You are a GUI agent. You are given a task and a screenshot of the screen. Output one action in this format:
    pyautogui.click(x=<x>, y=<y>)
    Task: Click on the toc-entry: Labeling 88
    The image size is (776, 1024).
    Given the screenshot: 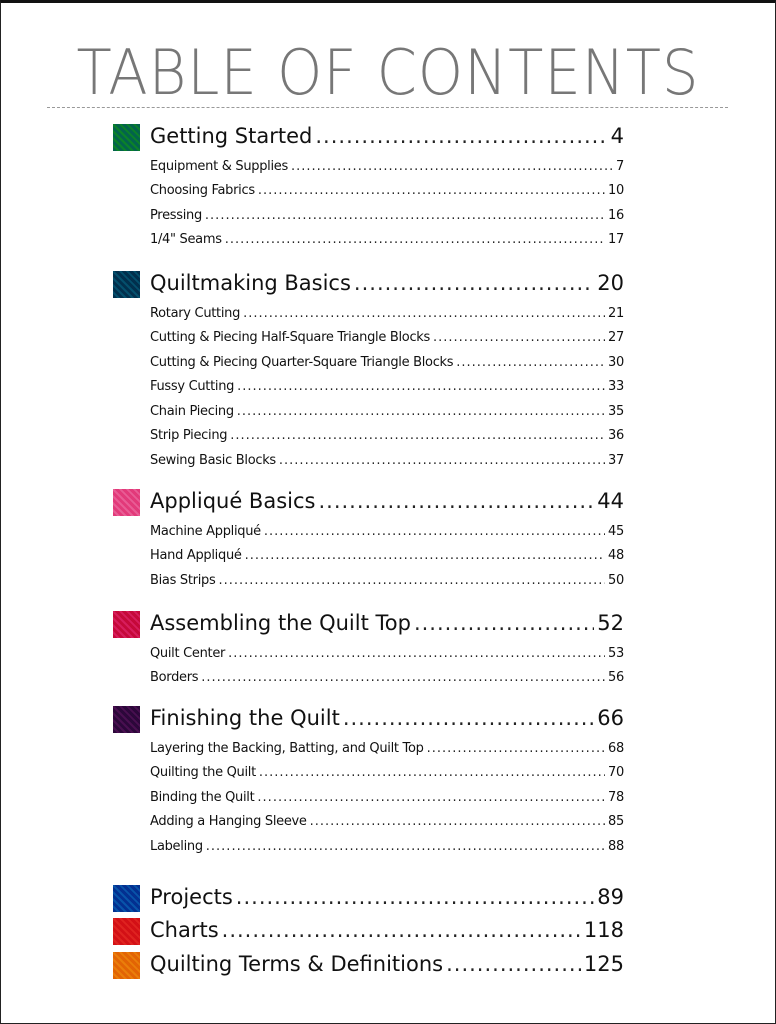 What is the action you would take?
    pyautogui.click(x=368, y=846)
    